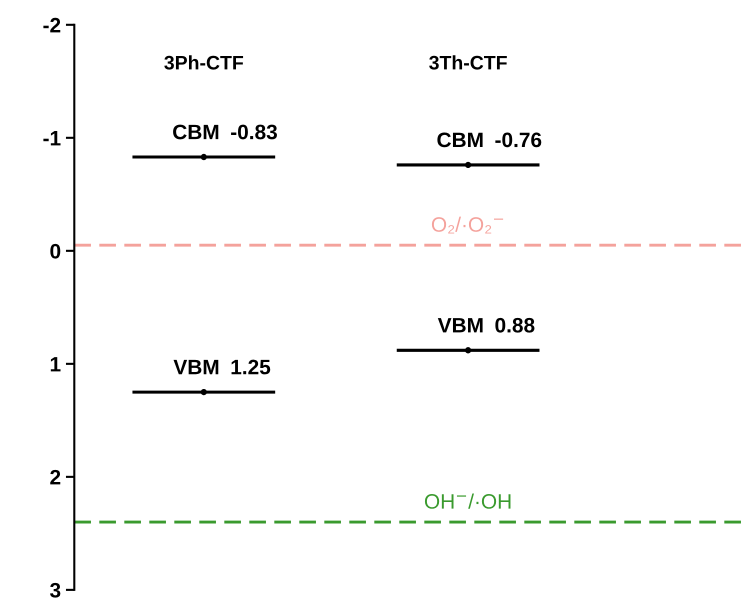  What do you see at coordinates (460, 140) in the screenshot?
I see `series-label: CBM` at bounding box center [460, 140].